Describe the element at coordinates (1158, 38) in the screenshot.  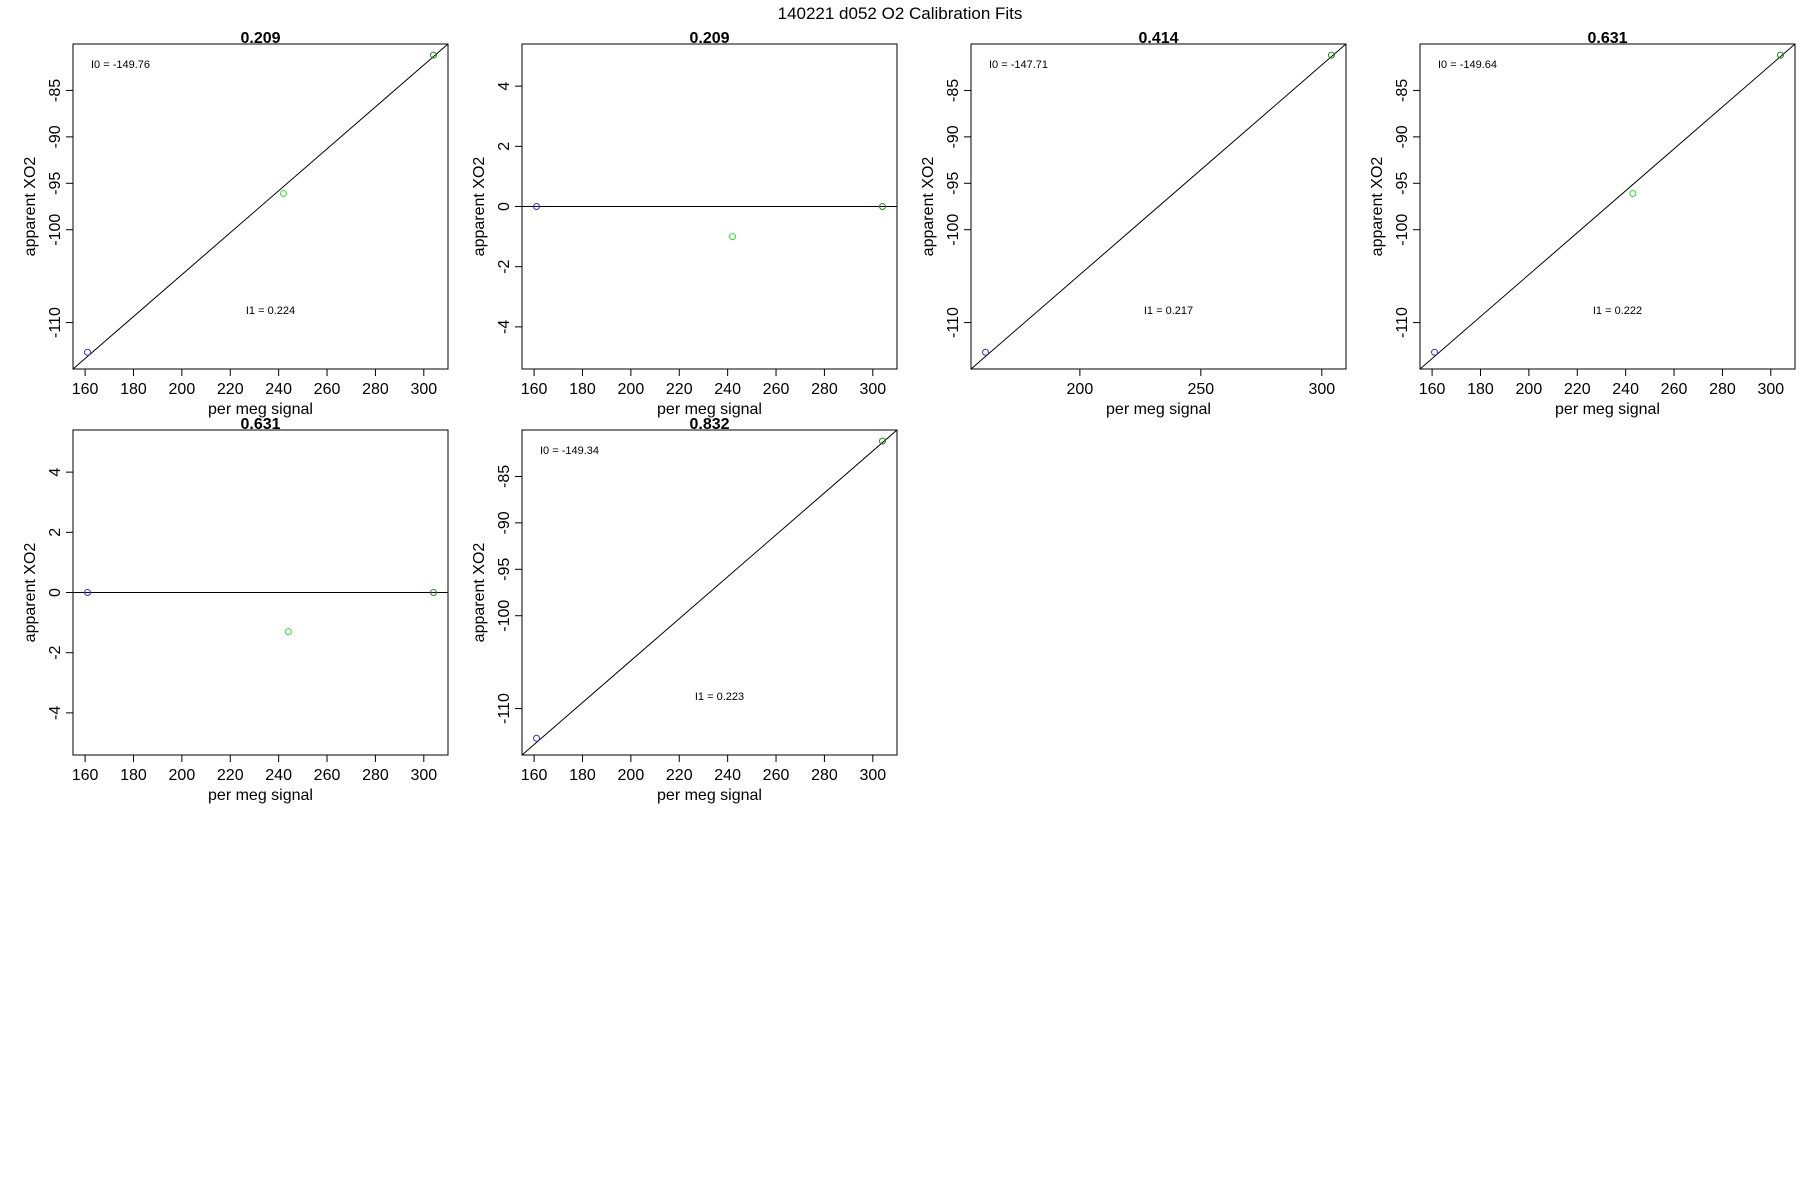
I see `panel-title: 0.414` at that location.